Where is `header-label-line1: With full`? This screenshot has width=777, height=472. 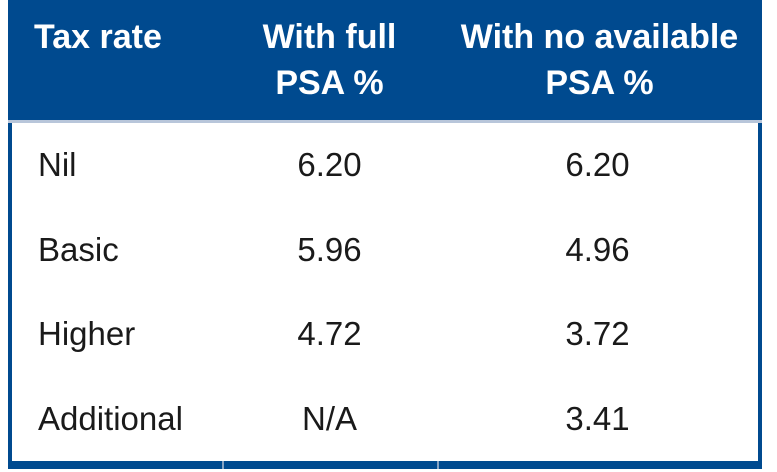
header-label-line1: With full is located at coordinates (329, 37).